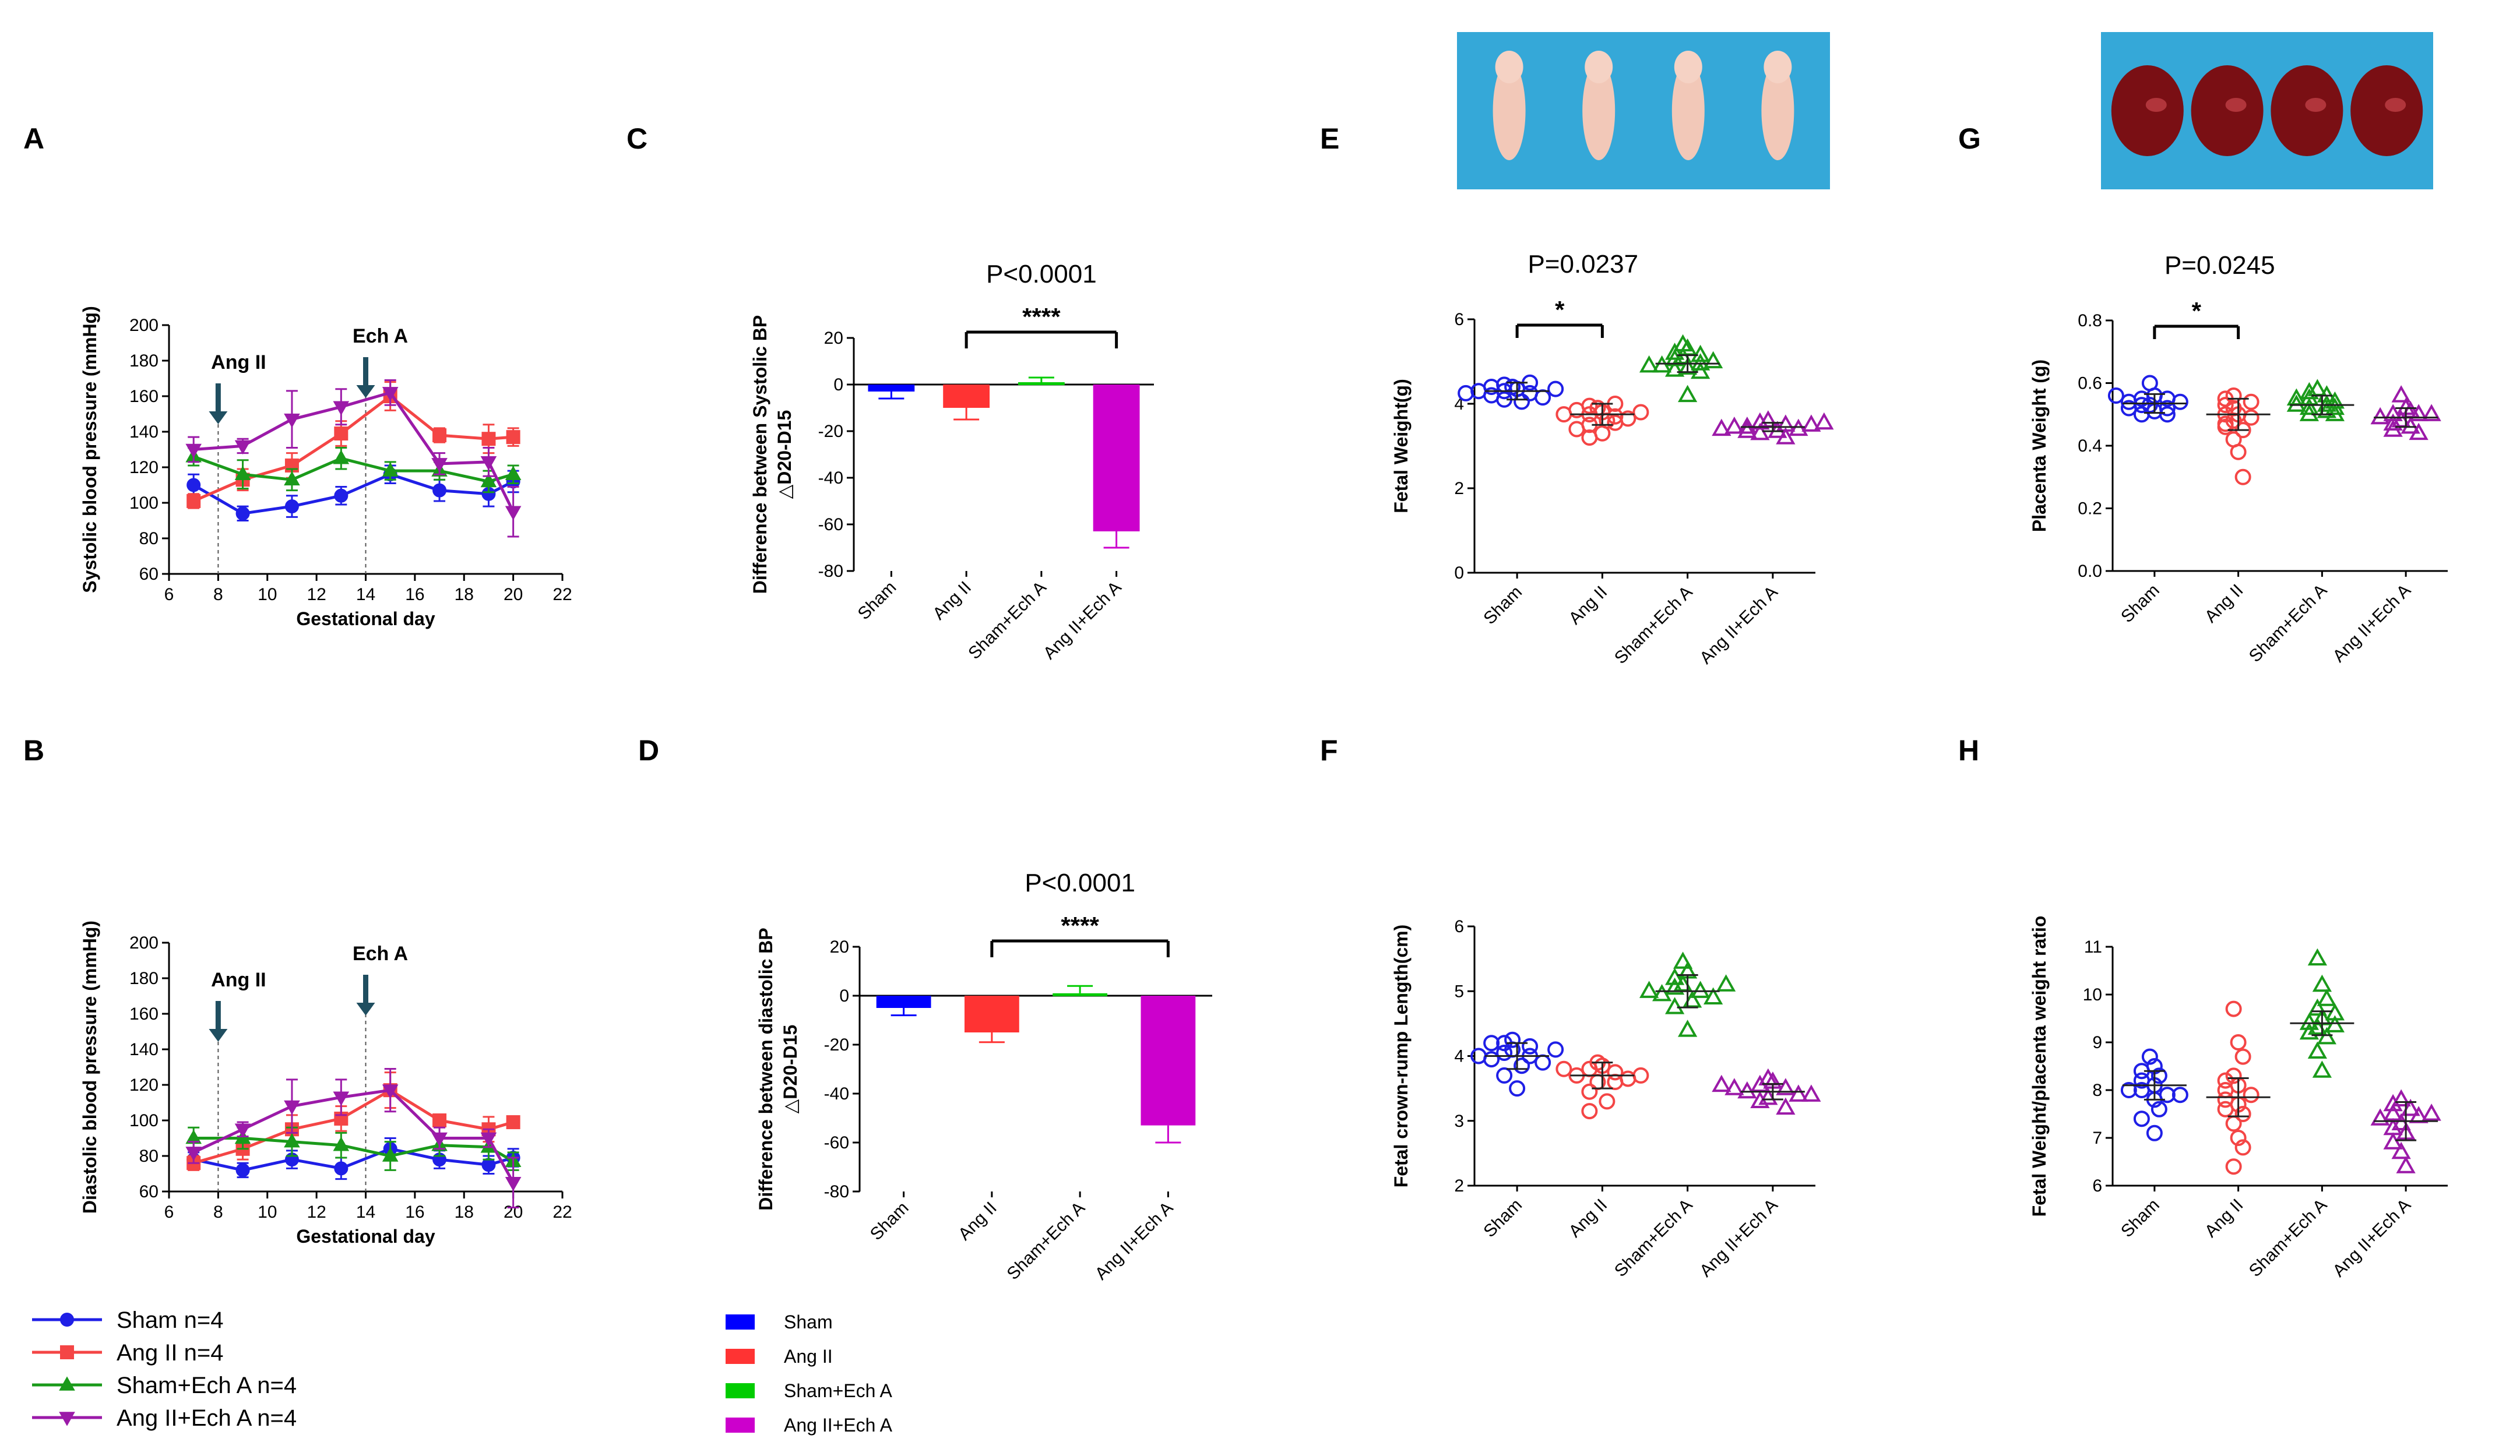 The height and width of the screenshot is (1456, 2520). I want to click on placenta-photo, so click(2267, 111).